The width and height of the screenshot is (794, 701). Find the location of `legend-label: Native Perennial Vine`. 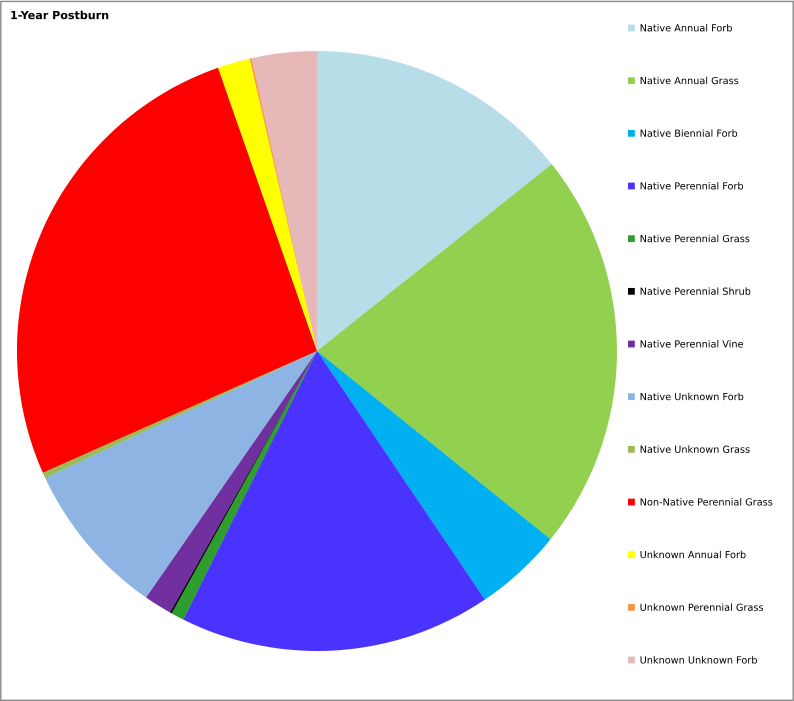

legend-label: Native Perennial Vine is located at coordinates (692, 344).